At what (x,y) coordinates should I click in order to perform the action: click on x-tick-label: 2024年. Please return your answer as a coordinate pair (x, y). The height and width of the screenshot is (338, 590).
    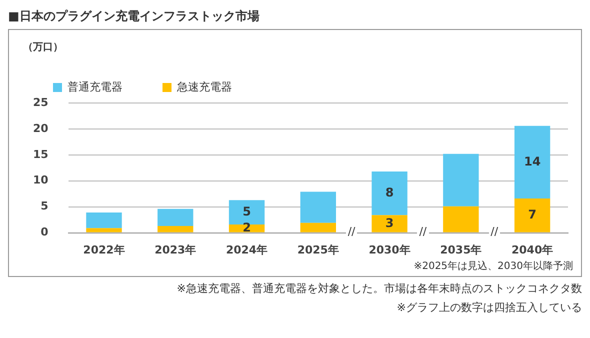
    Looking at the image, I should click on (247, 249).